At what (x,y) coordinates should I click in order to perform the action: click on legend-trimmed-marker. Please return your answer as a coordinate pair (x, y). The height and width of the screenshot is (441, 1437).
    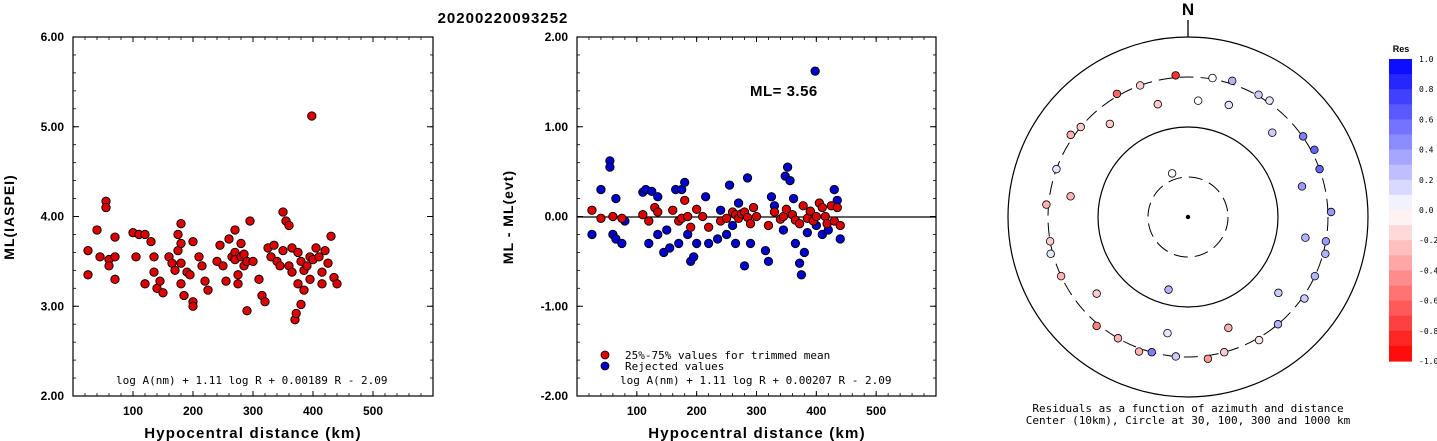
    Looking at the image, I should click on (605, 355).